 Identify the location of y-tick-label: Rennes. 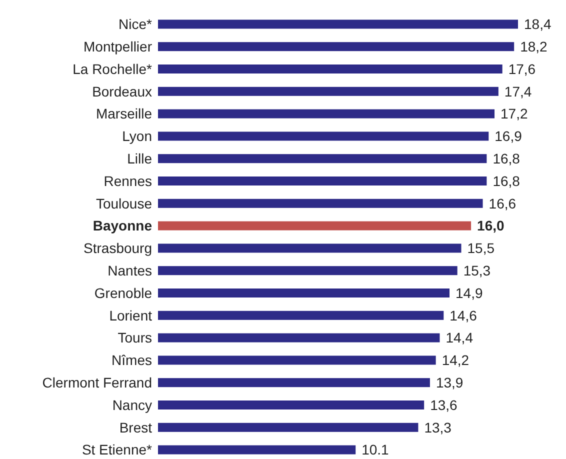
(128, 180).